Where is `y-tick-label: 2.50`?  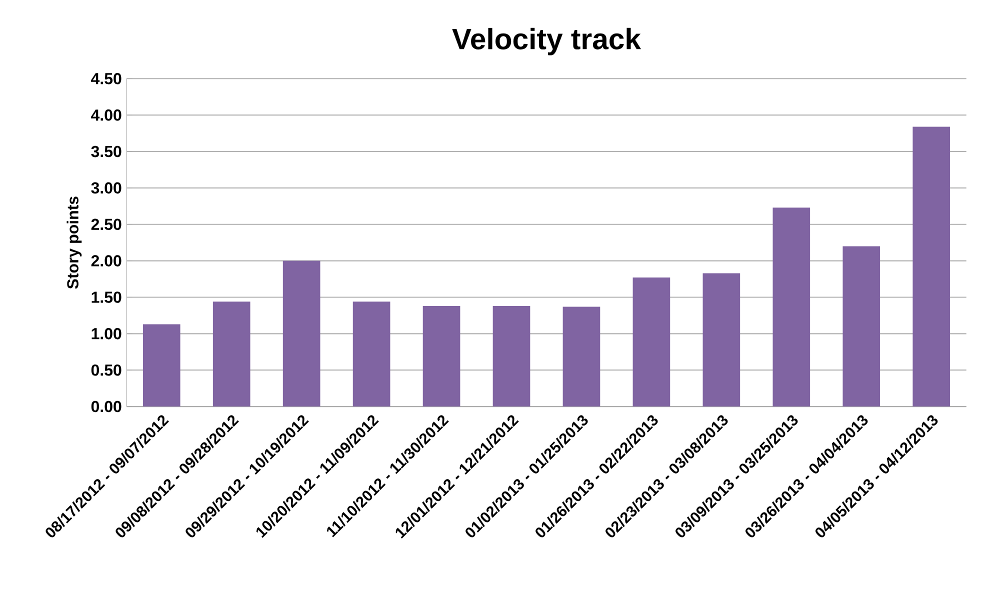 y-tick-label: 2.50 is located at coordinates (106, 224).